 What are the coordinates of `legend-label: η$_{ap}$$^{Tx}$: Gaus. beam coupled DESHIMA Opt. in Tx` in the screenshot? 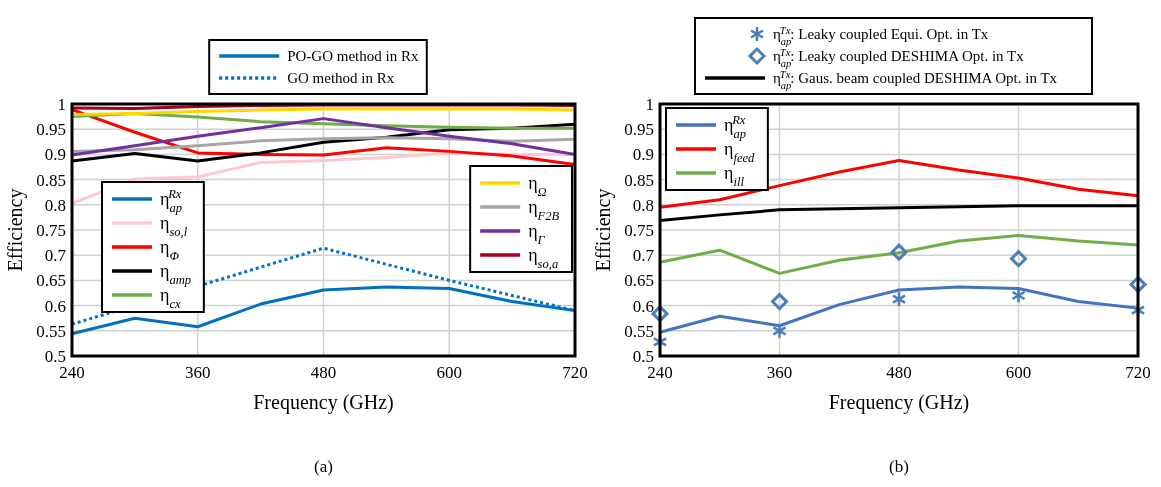 It's located at (915, 79).